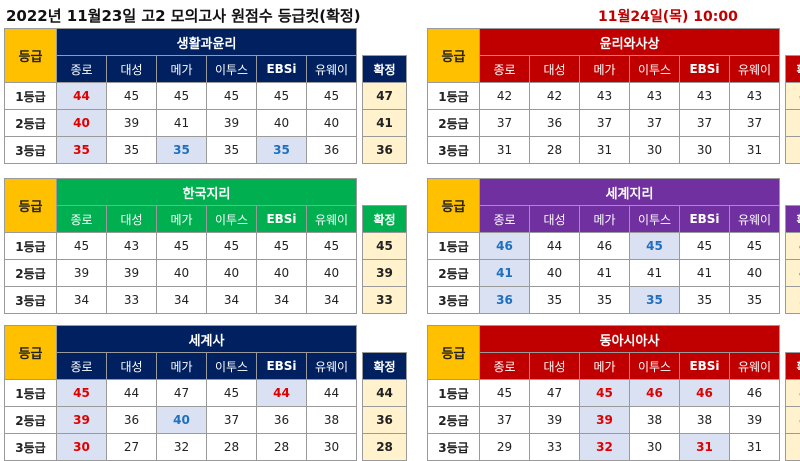 This screenshot has height=461, width=800. What do you see at coordinates (505, 219) in the screenshot?
I see `column-header-0: 종로` at bounding box center [505, 219].